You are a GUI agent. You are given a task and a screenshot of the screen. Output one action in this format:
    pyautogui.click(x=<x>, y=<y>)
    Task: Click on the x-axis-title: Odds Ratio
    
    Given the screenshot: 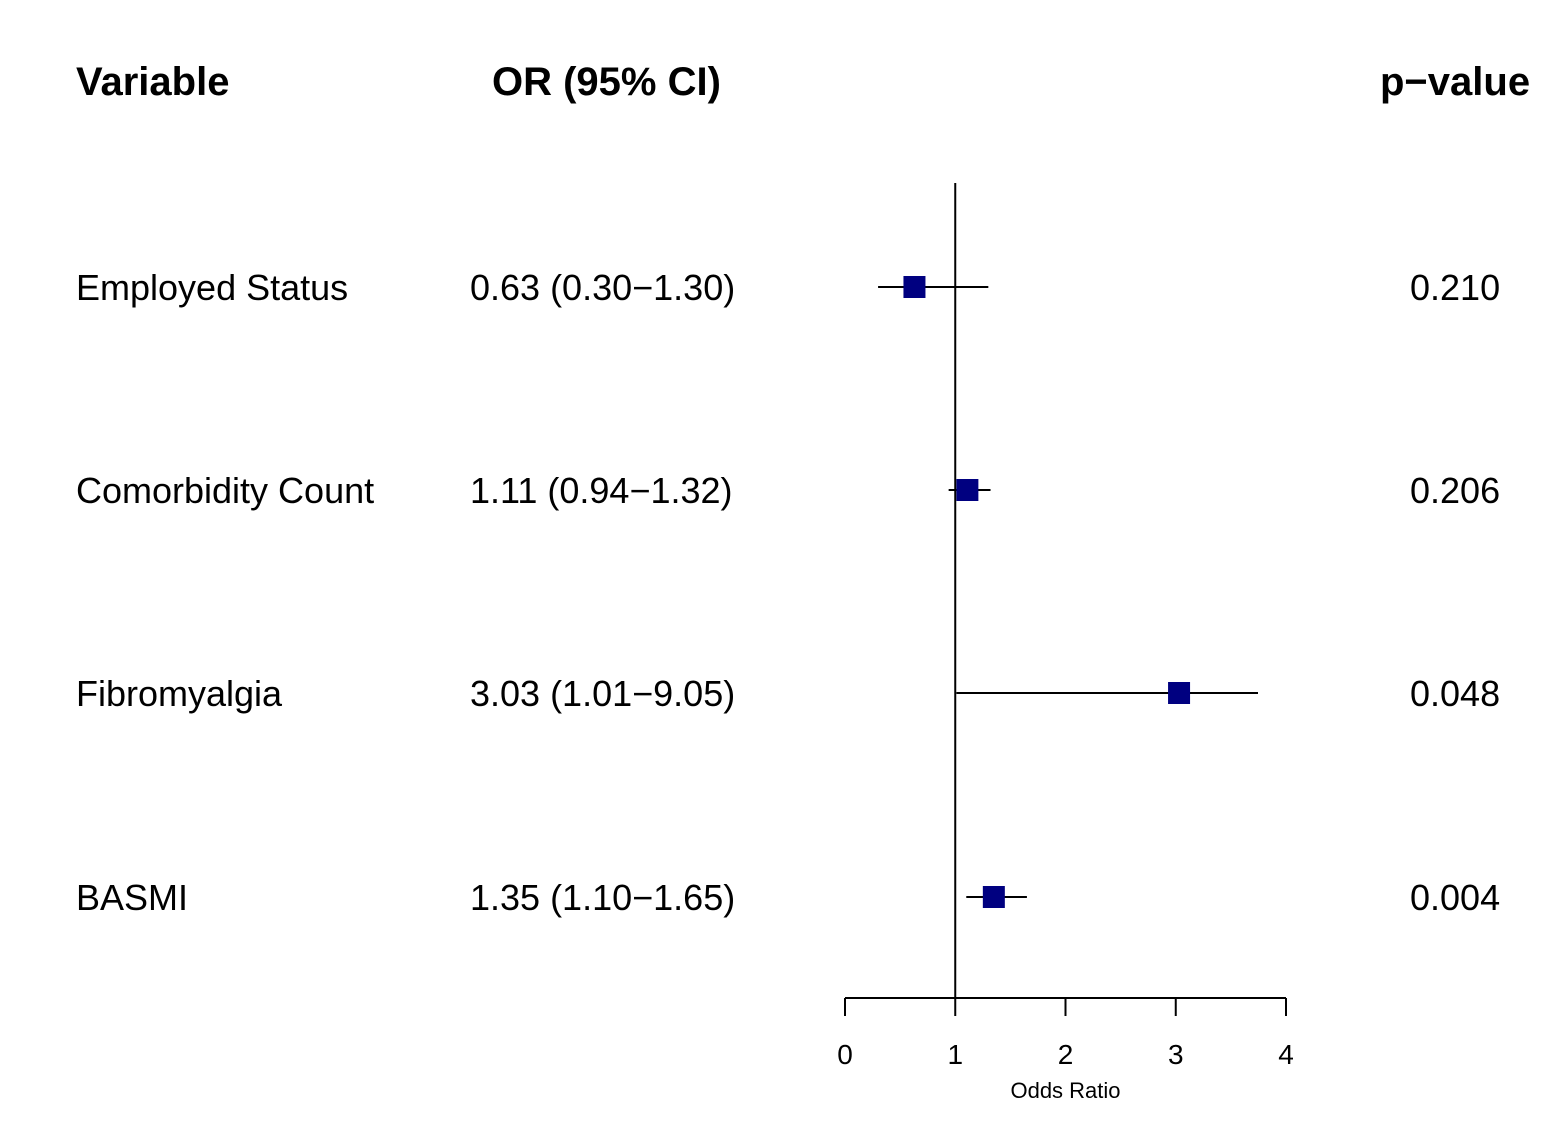 What is the action you would take?
    pyautogui.click(x=1065, y=1090)
    